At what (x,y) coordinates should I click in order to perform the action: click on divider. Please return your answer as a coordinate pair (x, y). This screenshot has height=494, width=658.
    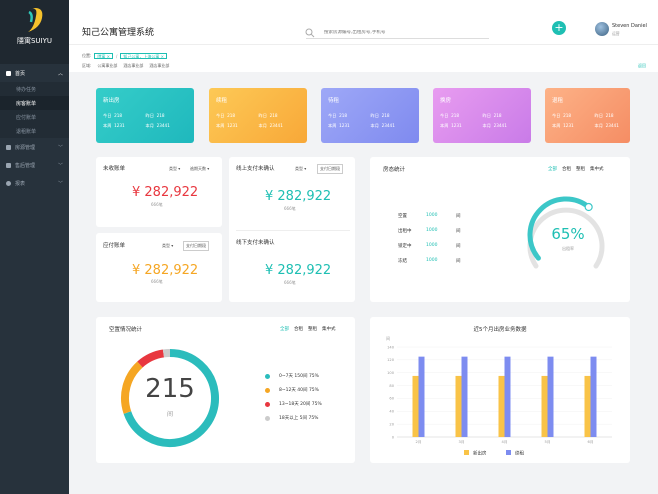
    Looking at the image, I should click on (293, 230).